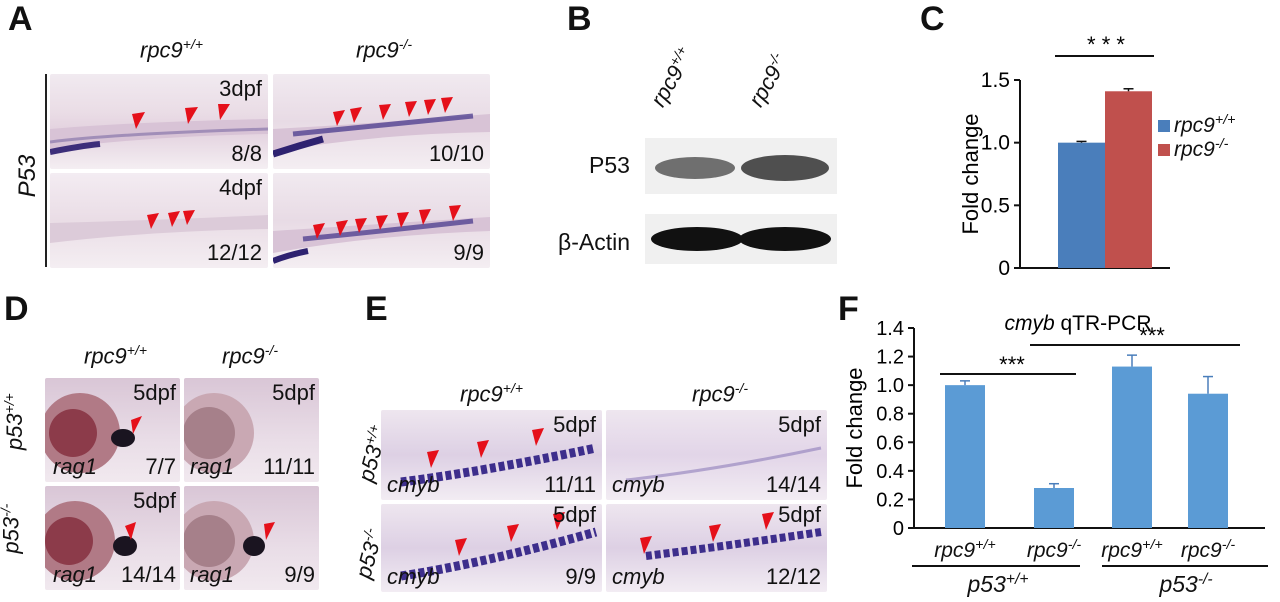  What do you see at coordinates (240, 88) in the screenshot?
I see `stage-label: 3dpf` at bounding box center [240, 88].